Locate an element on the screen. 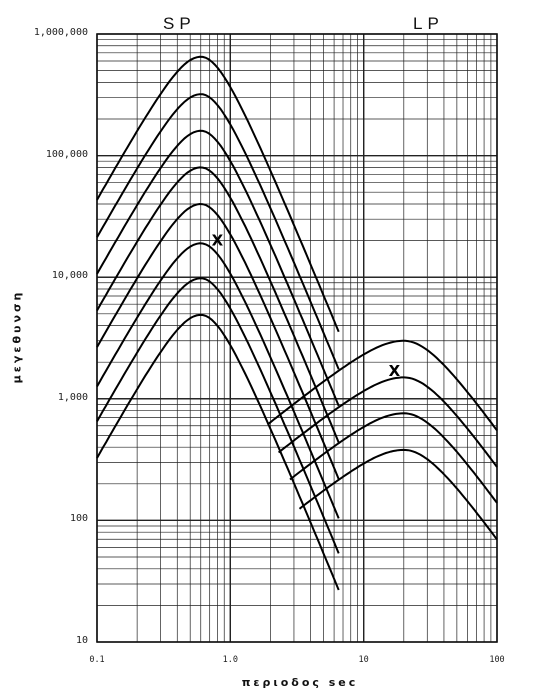 This screenshot has width=534, height=697. sp-band-label: SP is located at coordinates (179, 23).